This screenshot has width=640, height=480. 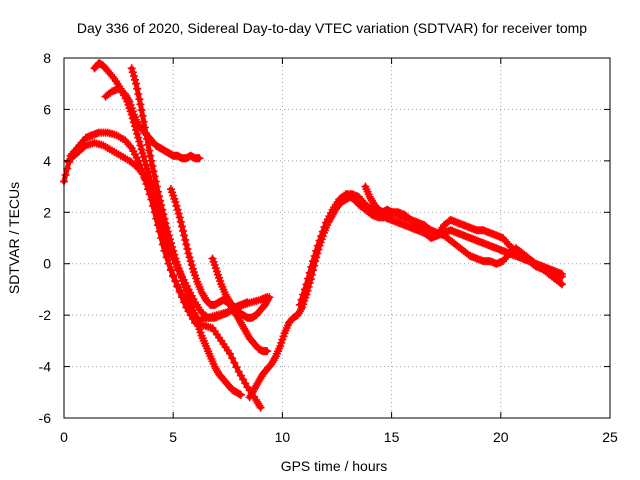 What do you see at coordinates (392, 437) in the screenshot?
I see `x-tick-label: 15` at bounding box center [392, 437].